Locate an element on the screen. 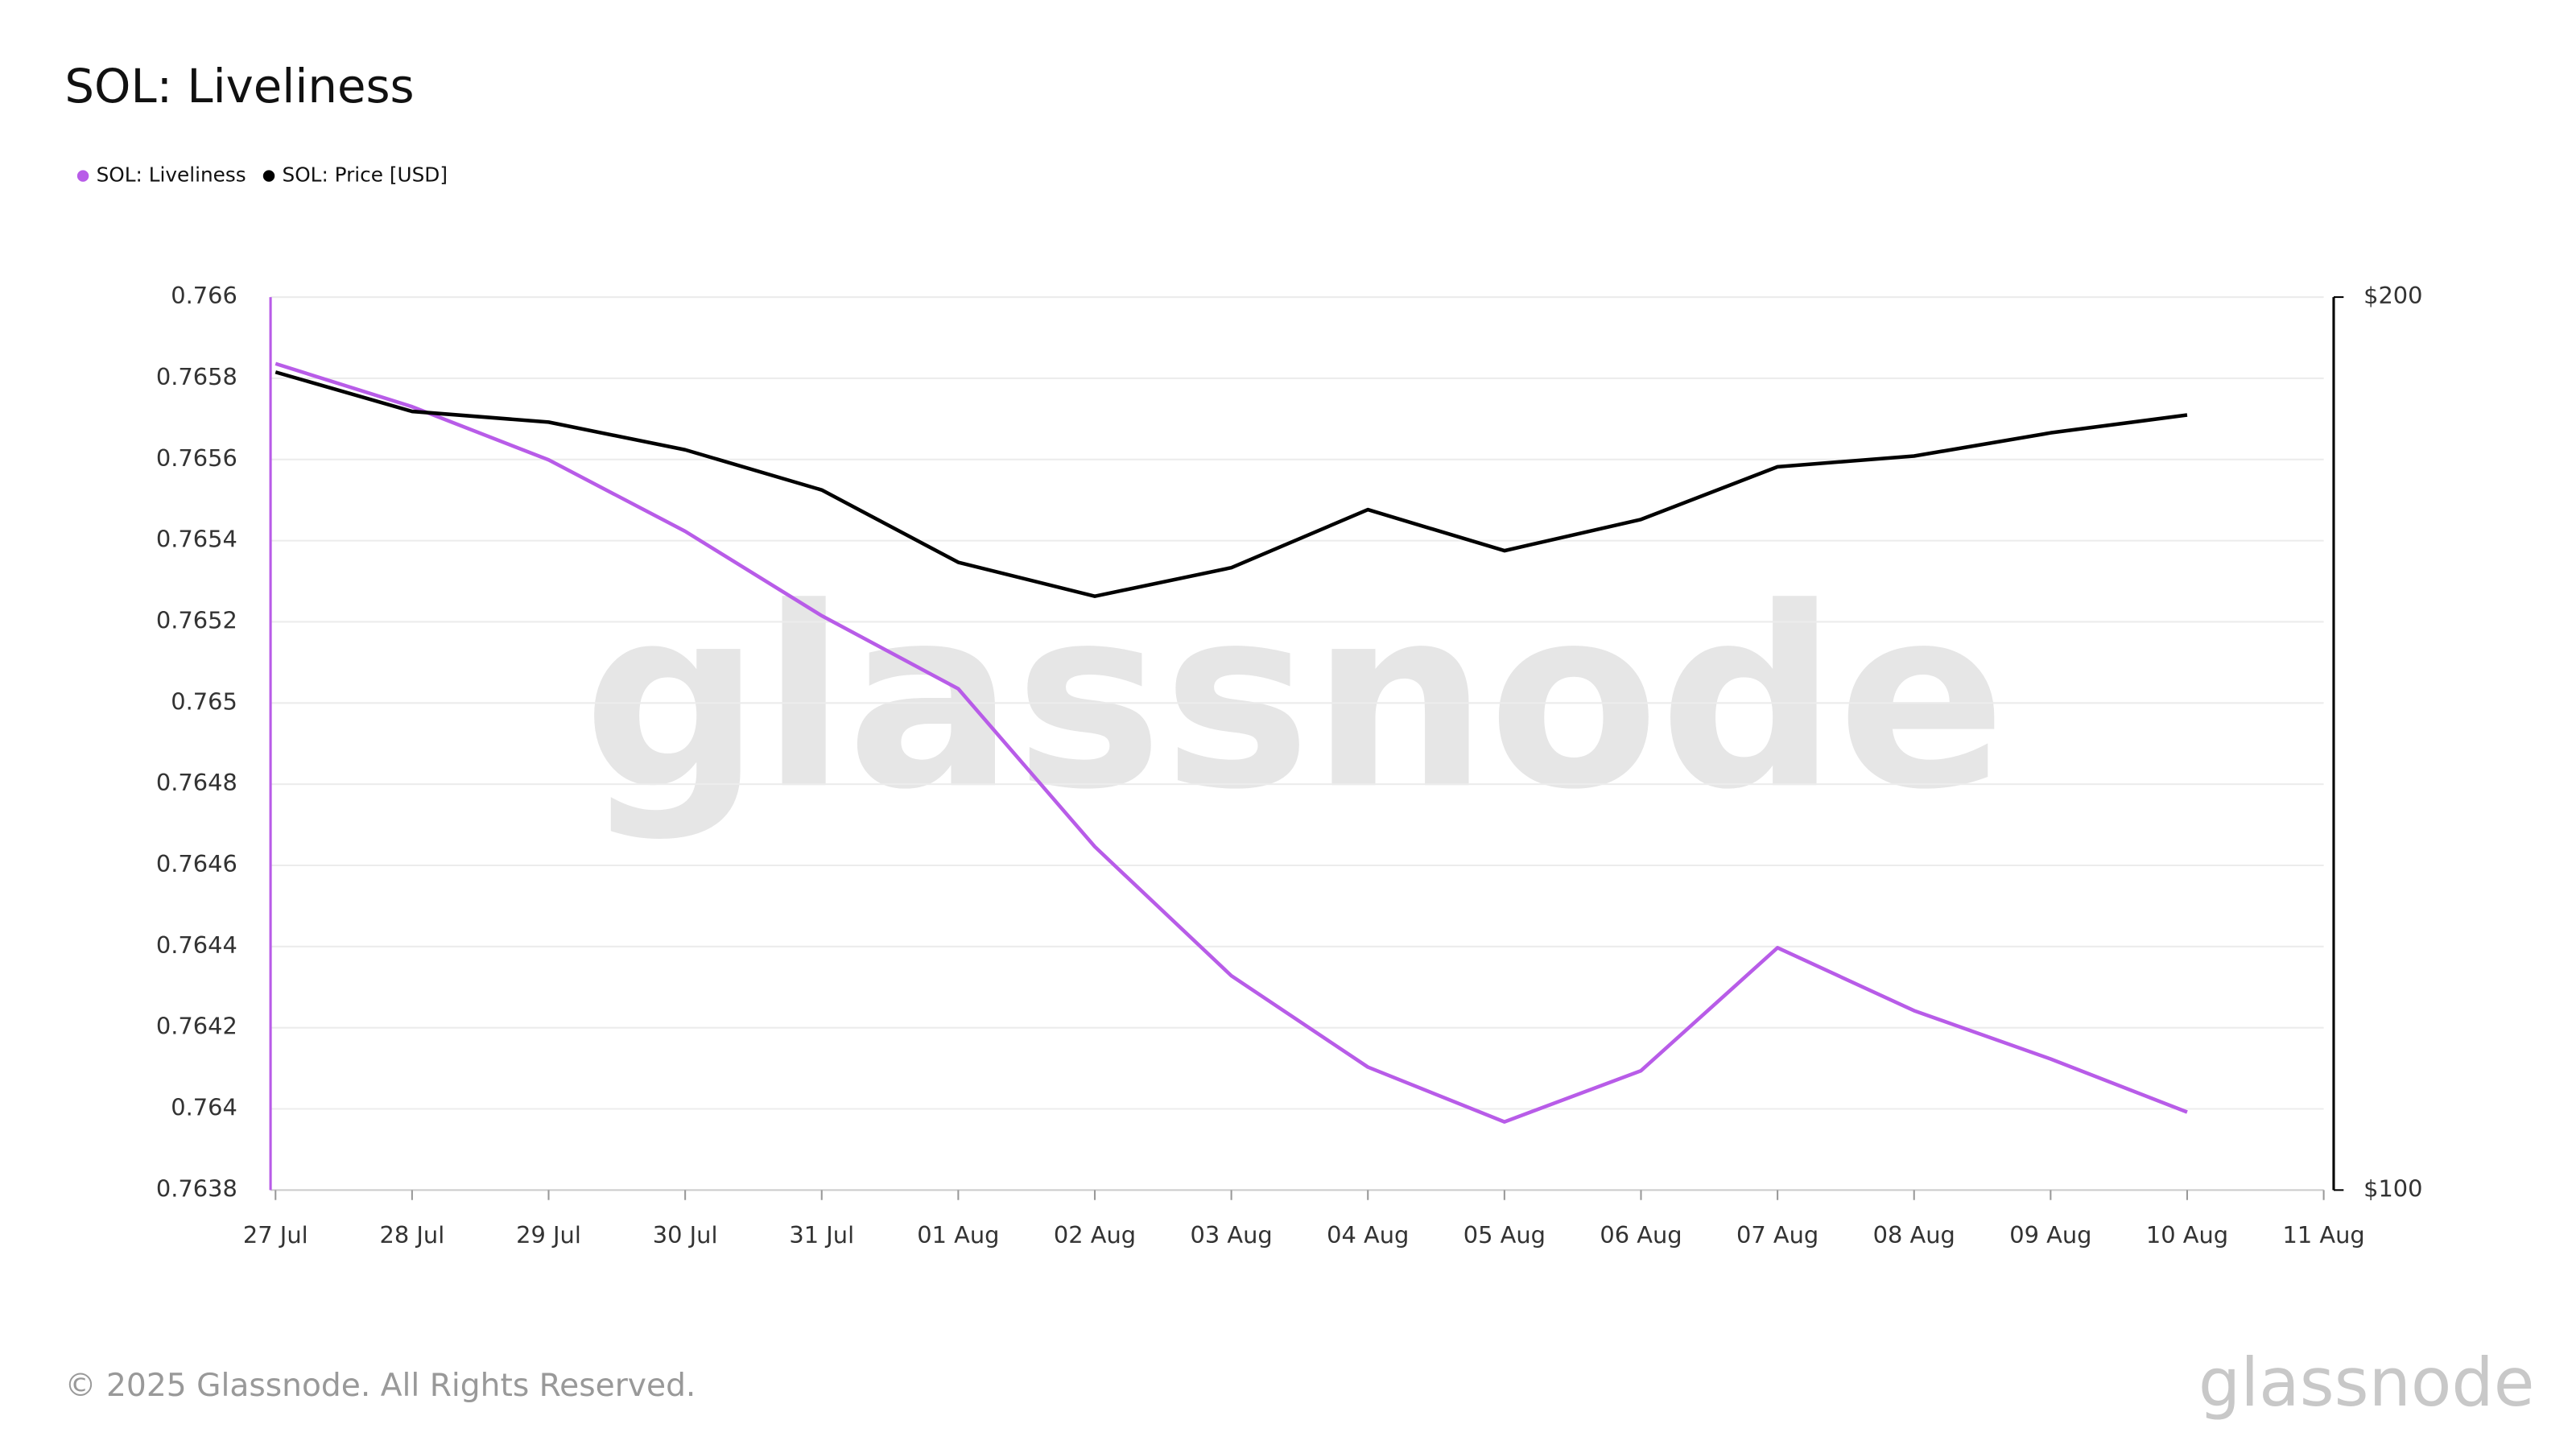  footer: © 2025 Glassnode. All Rights Reserved. is located at coordinates (380, 1386).